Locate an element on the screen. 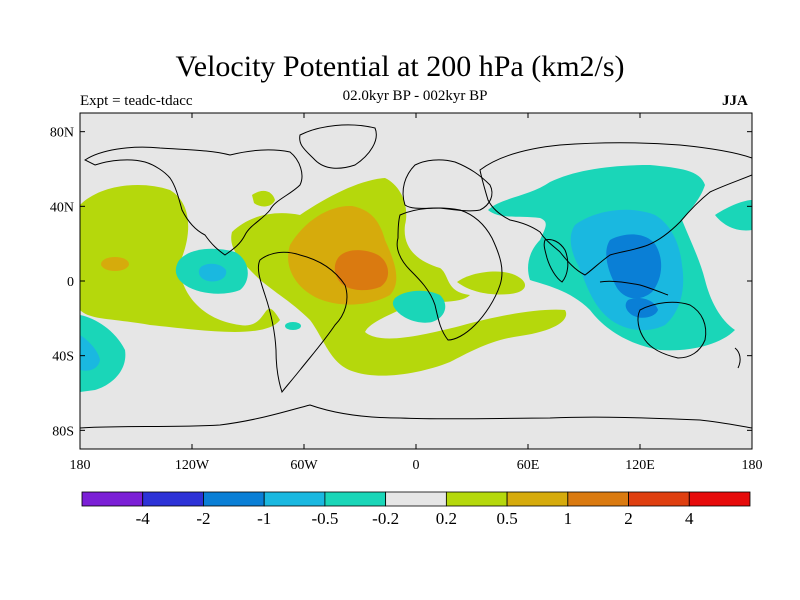 The height and width of the screenshot is (600, 800). contour-atlantic-max is located at coordinates (361, 270).